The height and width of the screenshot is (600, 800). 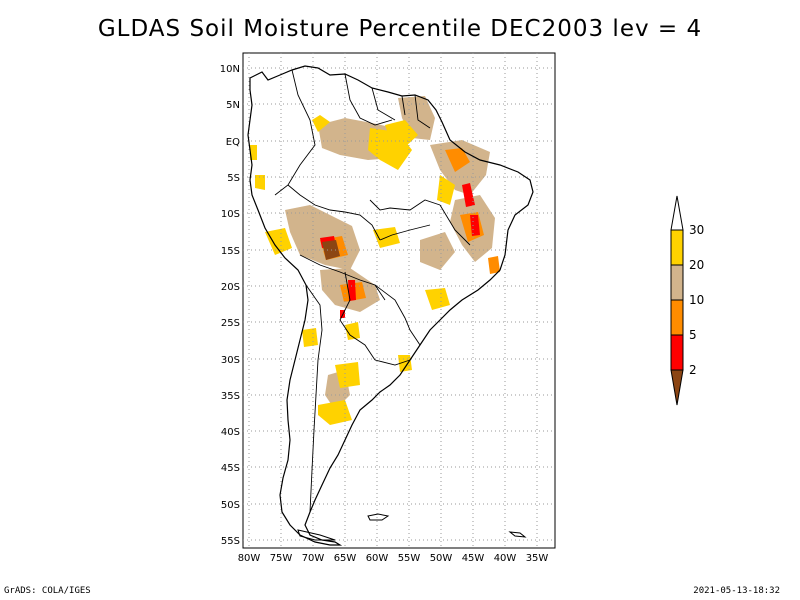 What do you see at coordinates (230, 505) in the screenshot?
I see `lat-label: 50S` at bounding box center [230, 505].